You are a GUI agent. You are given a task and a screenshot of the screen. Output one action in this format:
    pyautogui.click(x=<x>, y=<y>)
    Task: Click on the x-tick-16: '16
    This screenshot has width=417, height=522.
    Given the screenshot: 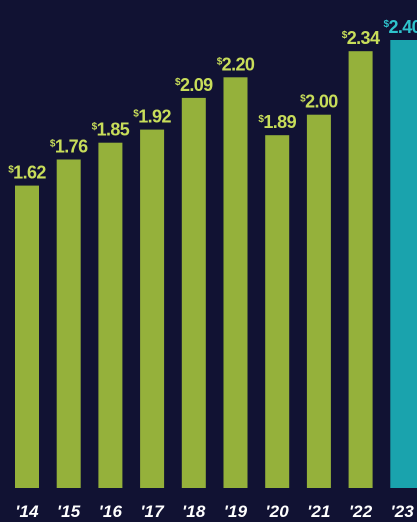 What is the action you would take?
    pyautogui.click(x=111, y=511)
    